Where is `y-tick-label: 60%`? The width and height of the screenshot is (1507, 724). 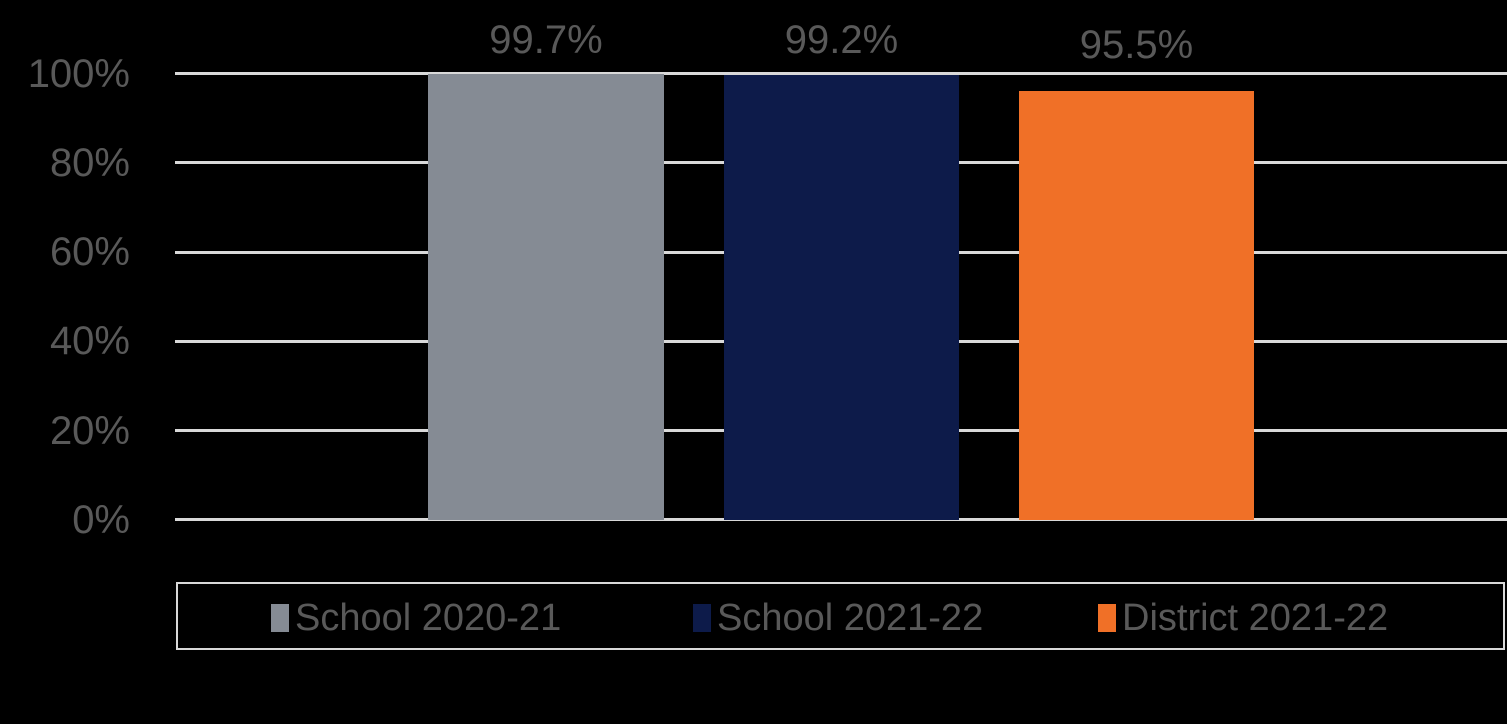
y-tick-label: 60% is located at coordinates (89, 252).